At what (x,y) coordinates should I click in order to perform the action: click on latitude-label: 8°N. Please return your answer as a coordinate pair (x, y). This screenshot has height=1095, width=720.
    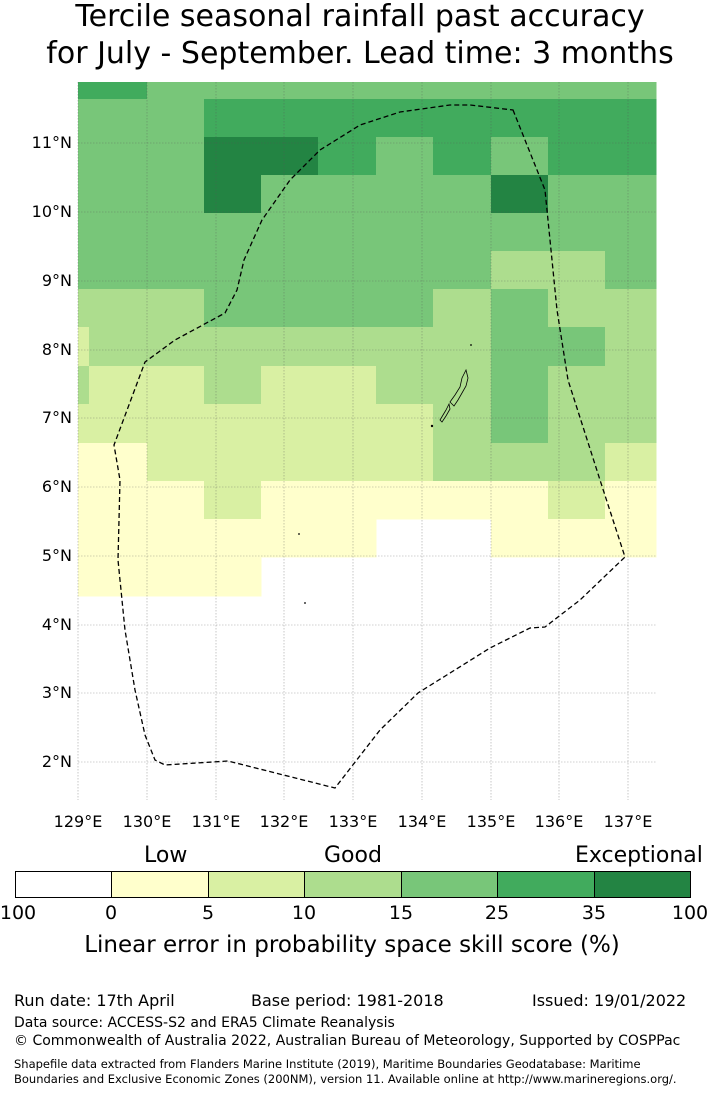
    Looking at the image, I should click on (56, 349).